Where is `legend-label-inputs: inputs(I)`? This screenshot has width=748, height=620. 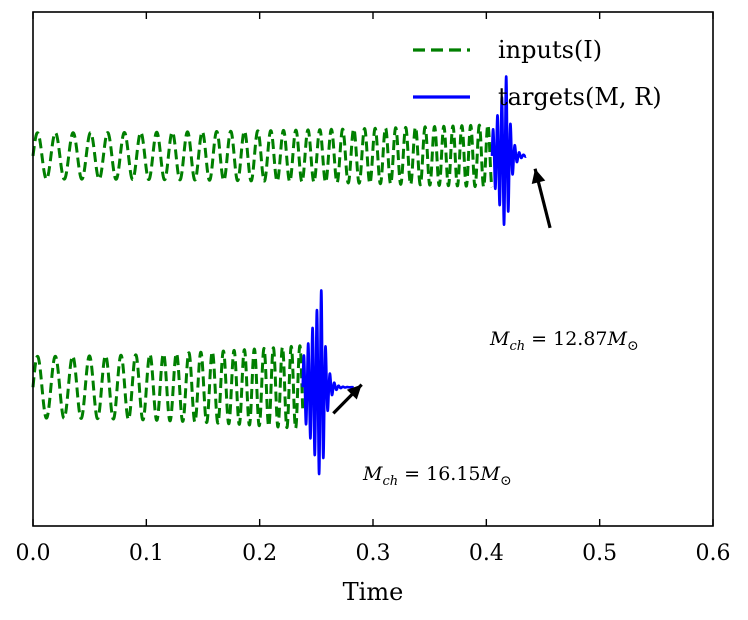
legend-label-inputs: inputs(I) is located at coordinates (550, 50).